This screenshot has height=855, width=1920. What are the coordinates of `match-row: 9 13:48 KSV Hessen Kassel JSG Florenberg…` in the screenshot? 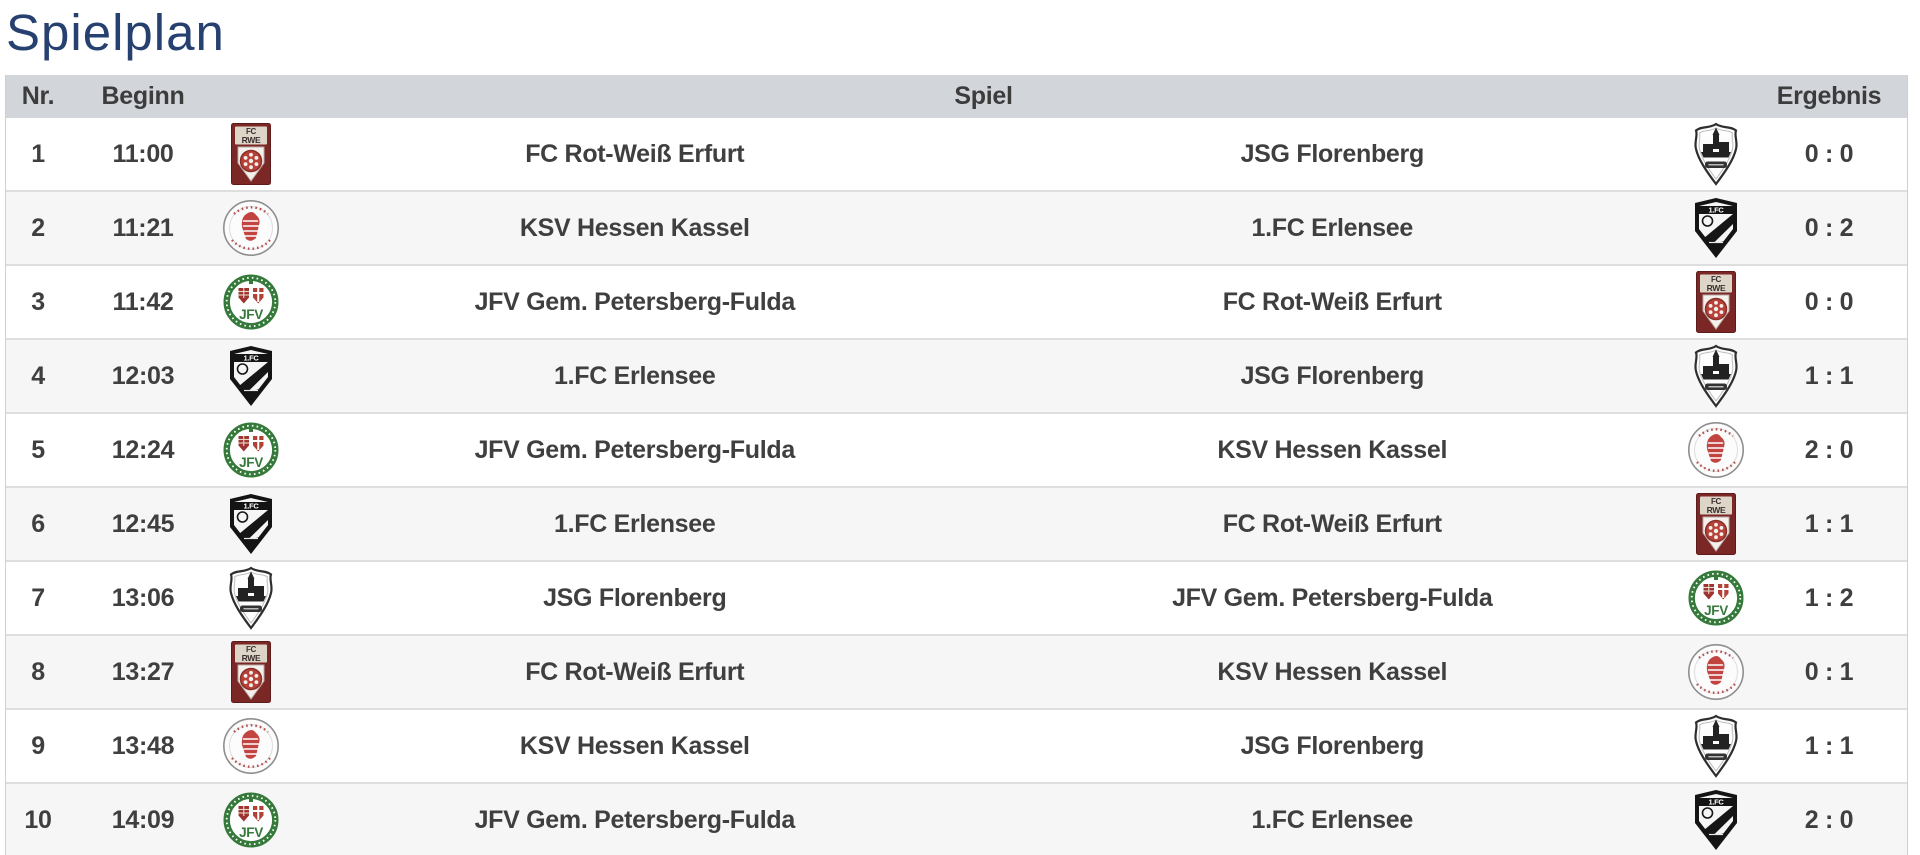 It's located at (956, 745).